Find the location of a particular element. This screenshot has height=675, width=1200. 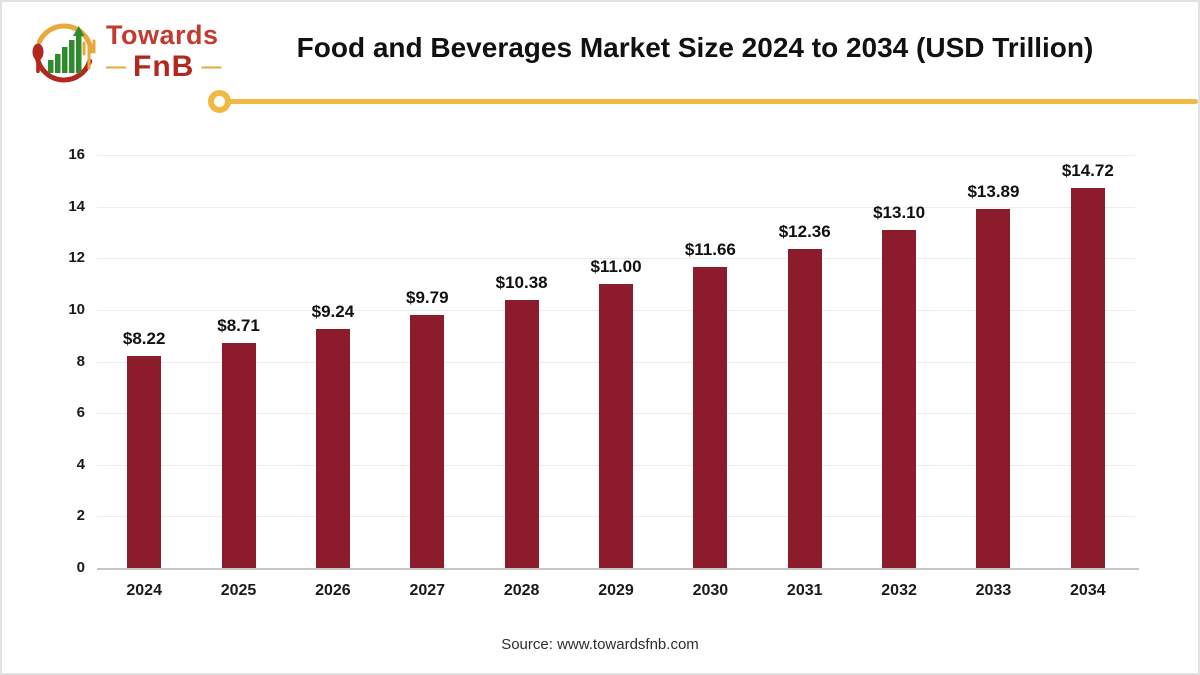

bar-2033 is located at coordinates (993, 388).